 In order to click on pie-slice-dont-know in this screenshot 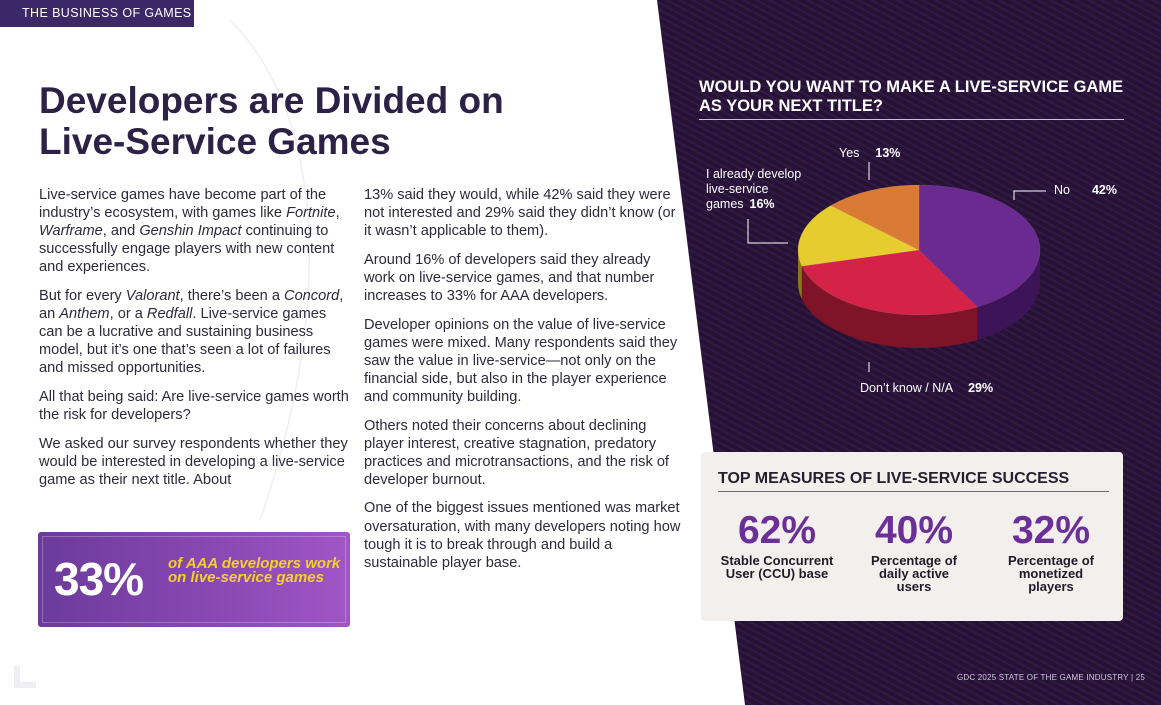, I will do `click(889, 282)`.